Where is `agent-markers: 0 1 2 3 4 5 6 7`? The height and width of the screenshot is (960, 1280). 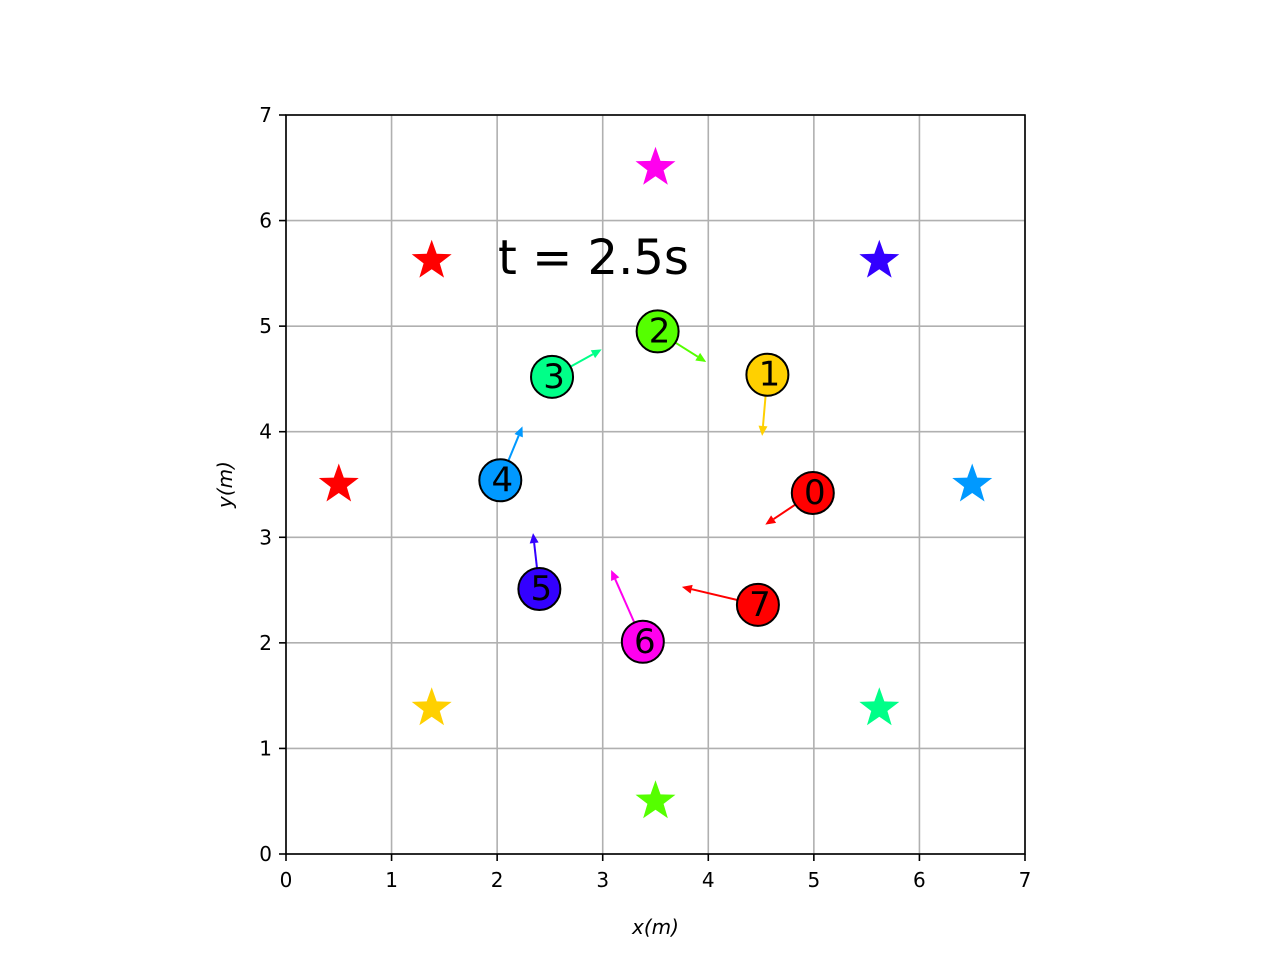 agent-markers: 0 1 2 3 4 5 6 7 is located at coordinates (656, 486).